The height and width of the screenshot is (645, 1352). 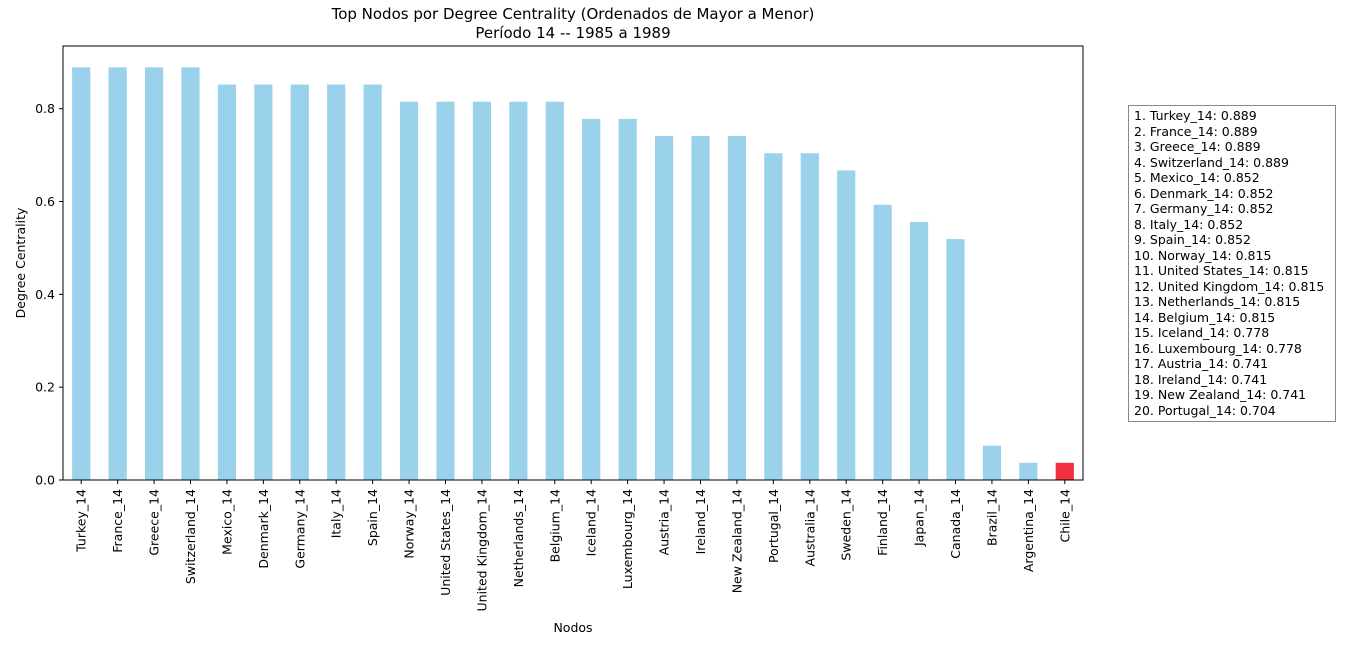 What do you see at coordinates (263, 529) in the screenshot?
I see `x-tick-label: Denmark_14` at bounding box center [263, 529].